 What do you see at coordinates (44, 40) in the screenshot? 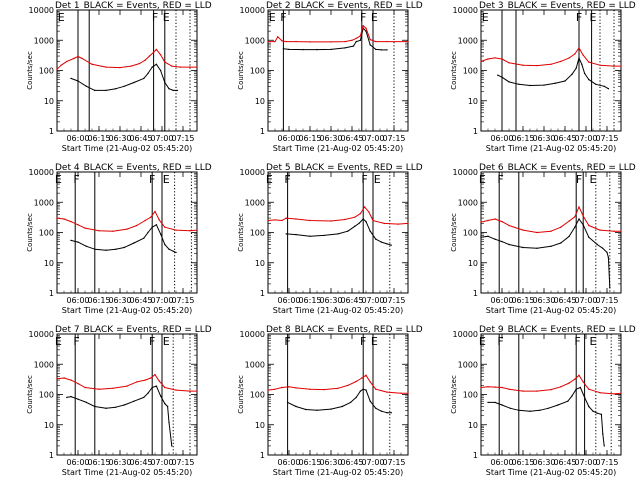
I see `y-tick-label: 1000` at bounding box center [44, 40].